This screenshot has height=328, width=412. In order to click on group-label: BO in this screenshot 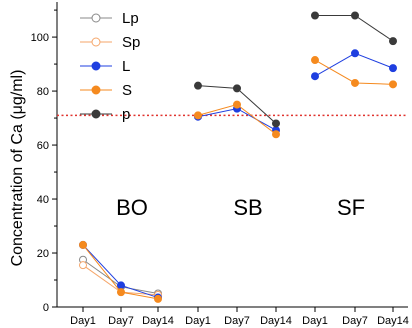, I will do `click(132, 207)`.